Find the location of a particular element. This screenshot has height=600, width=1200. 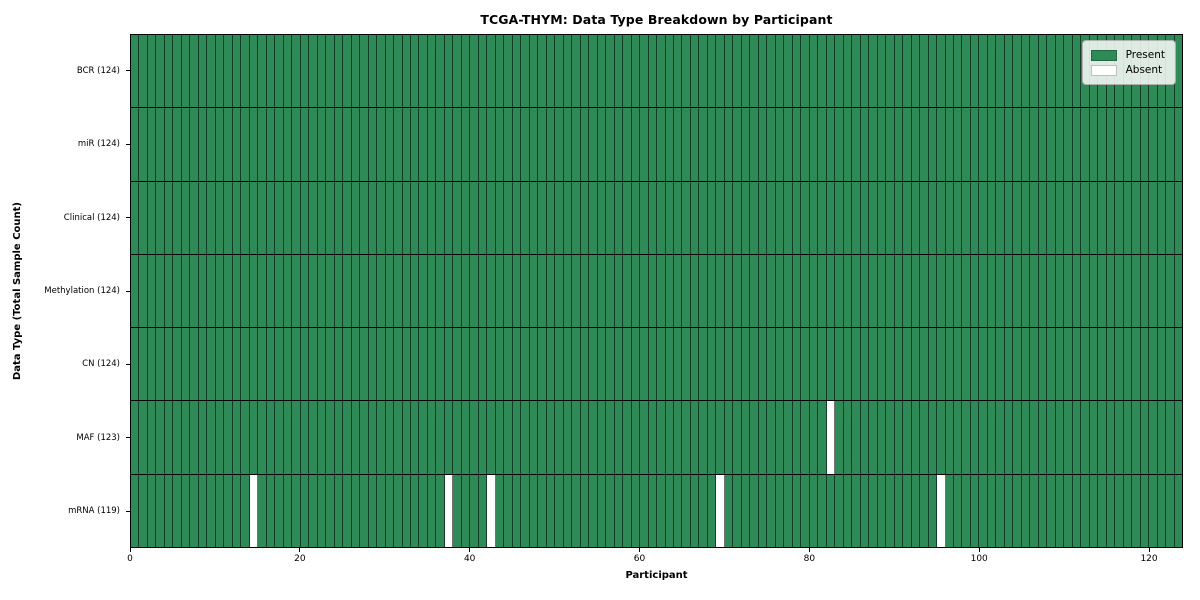

x-tick-label: 40 is located at coordinates (469, 559).